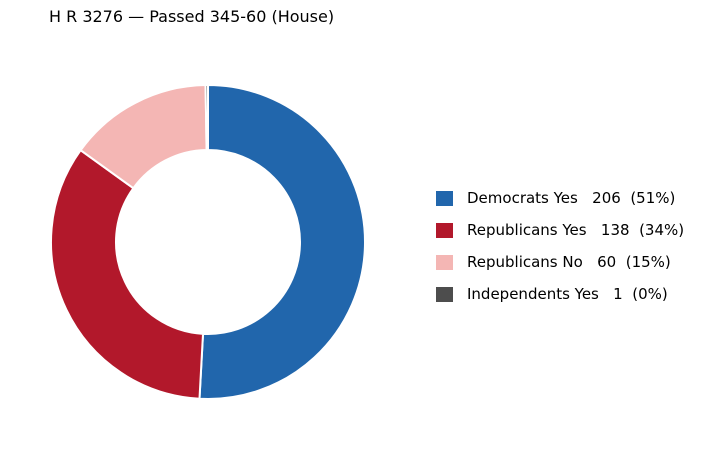 The height and width of the screenshot is (450, 712). I want to click on legend-item-republicans-no: Republicans No 60 (15%), so click(560, 262).